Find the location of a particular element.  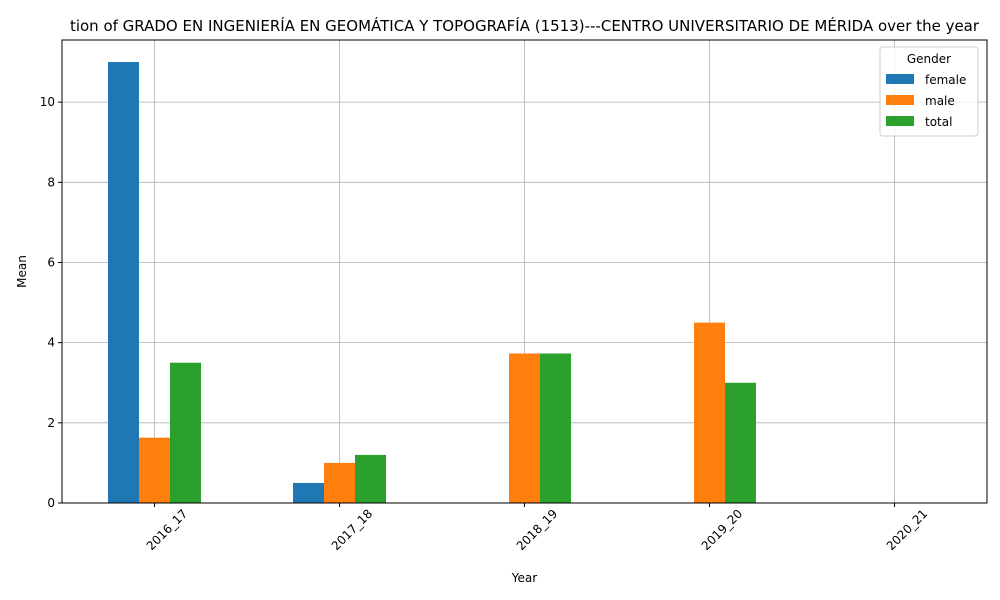

legend-box is located at coordinates (929, 91).